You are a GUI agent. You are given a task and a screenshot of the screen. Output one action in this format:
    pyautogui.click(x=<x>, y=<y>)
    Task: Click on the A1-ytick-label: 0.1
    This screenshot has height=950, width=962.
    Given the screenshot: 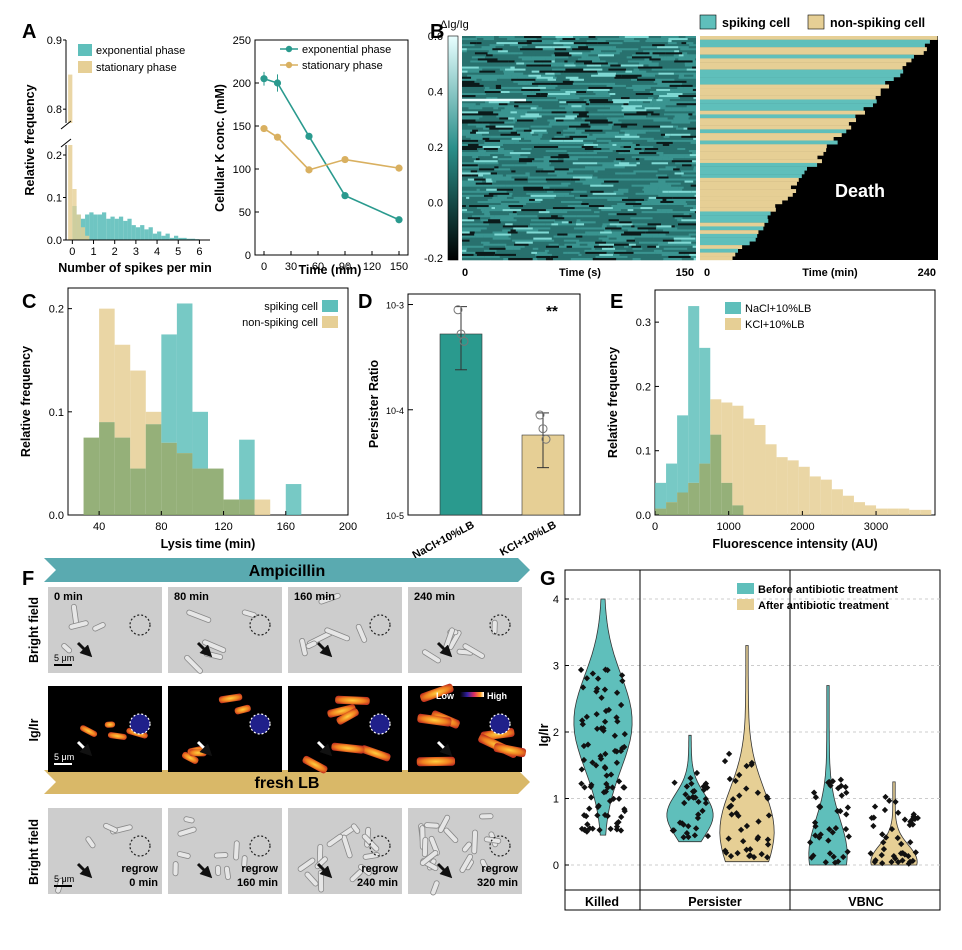 What is the action you would take?
    pyautogui.click(x=54, y=199)
    